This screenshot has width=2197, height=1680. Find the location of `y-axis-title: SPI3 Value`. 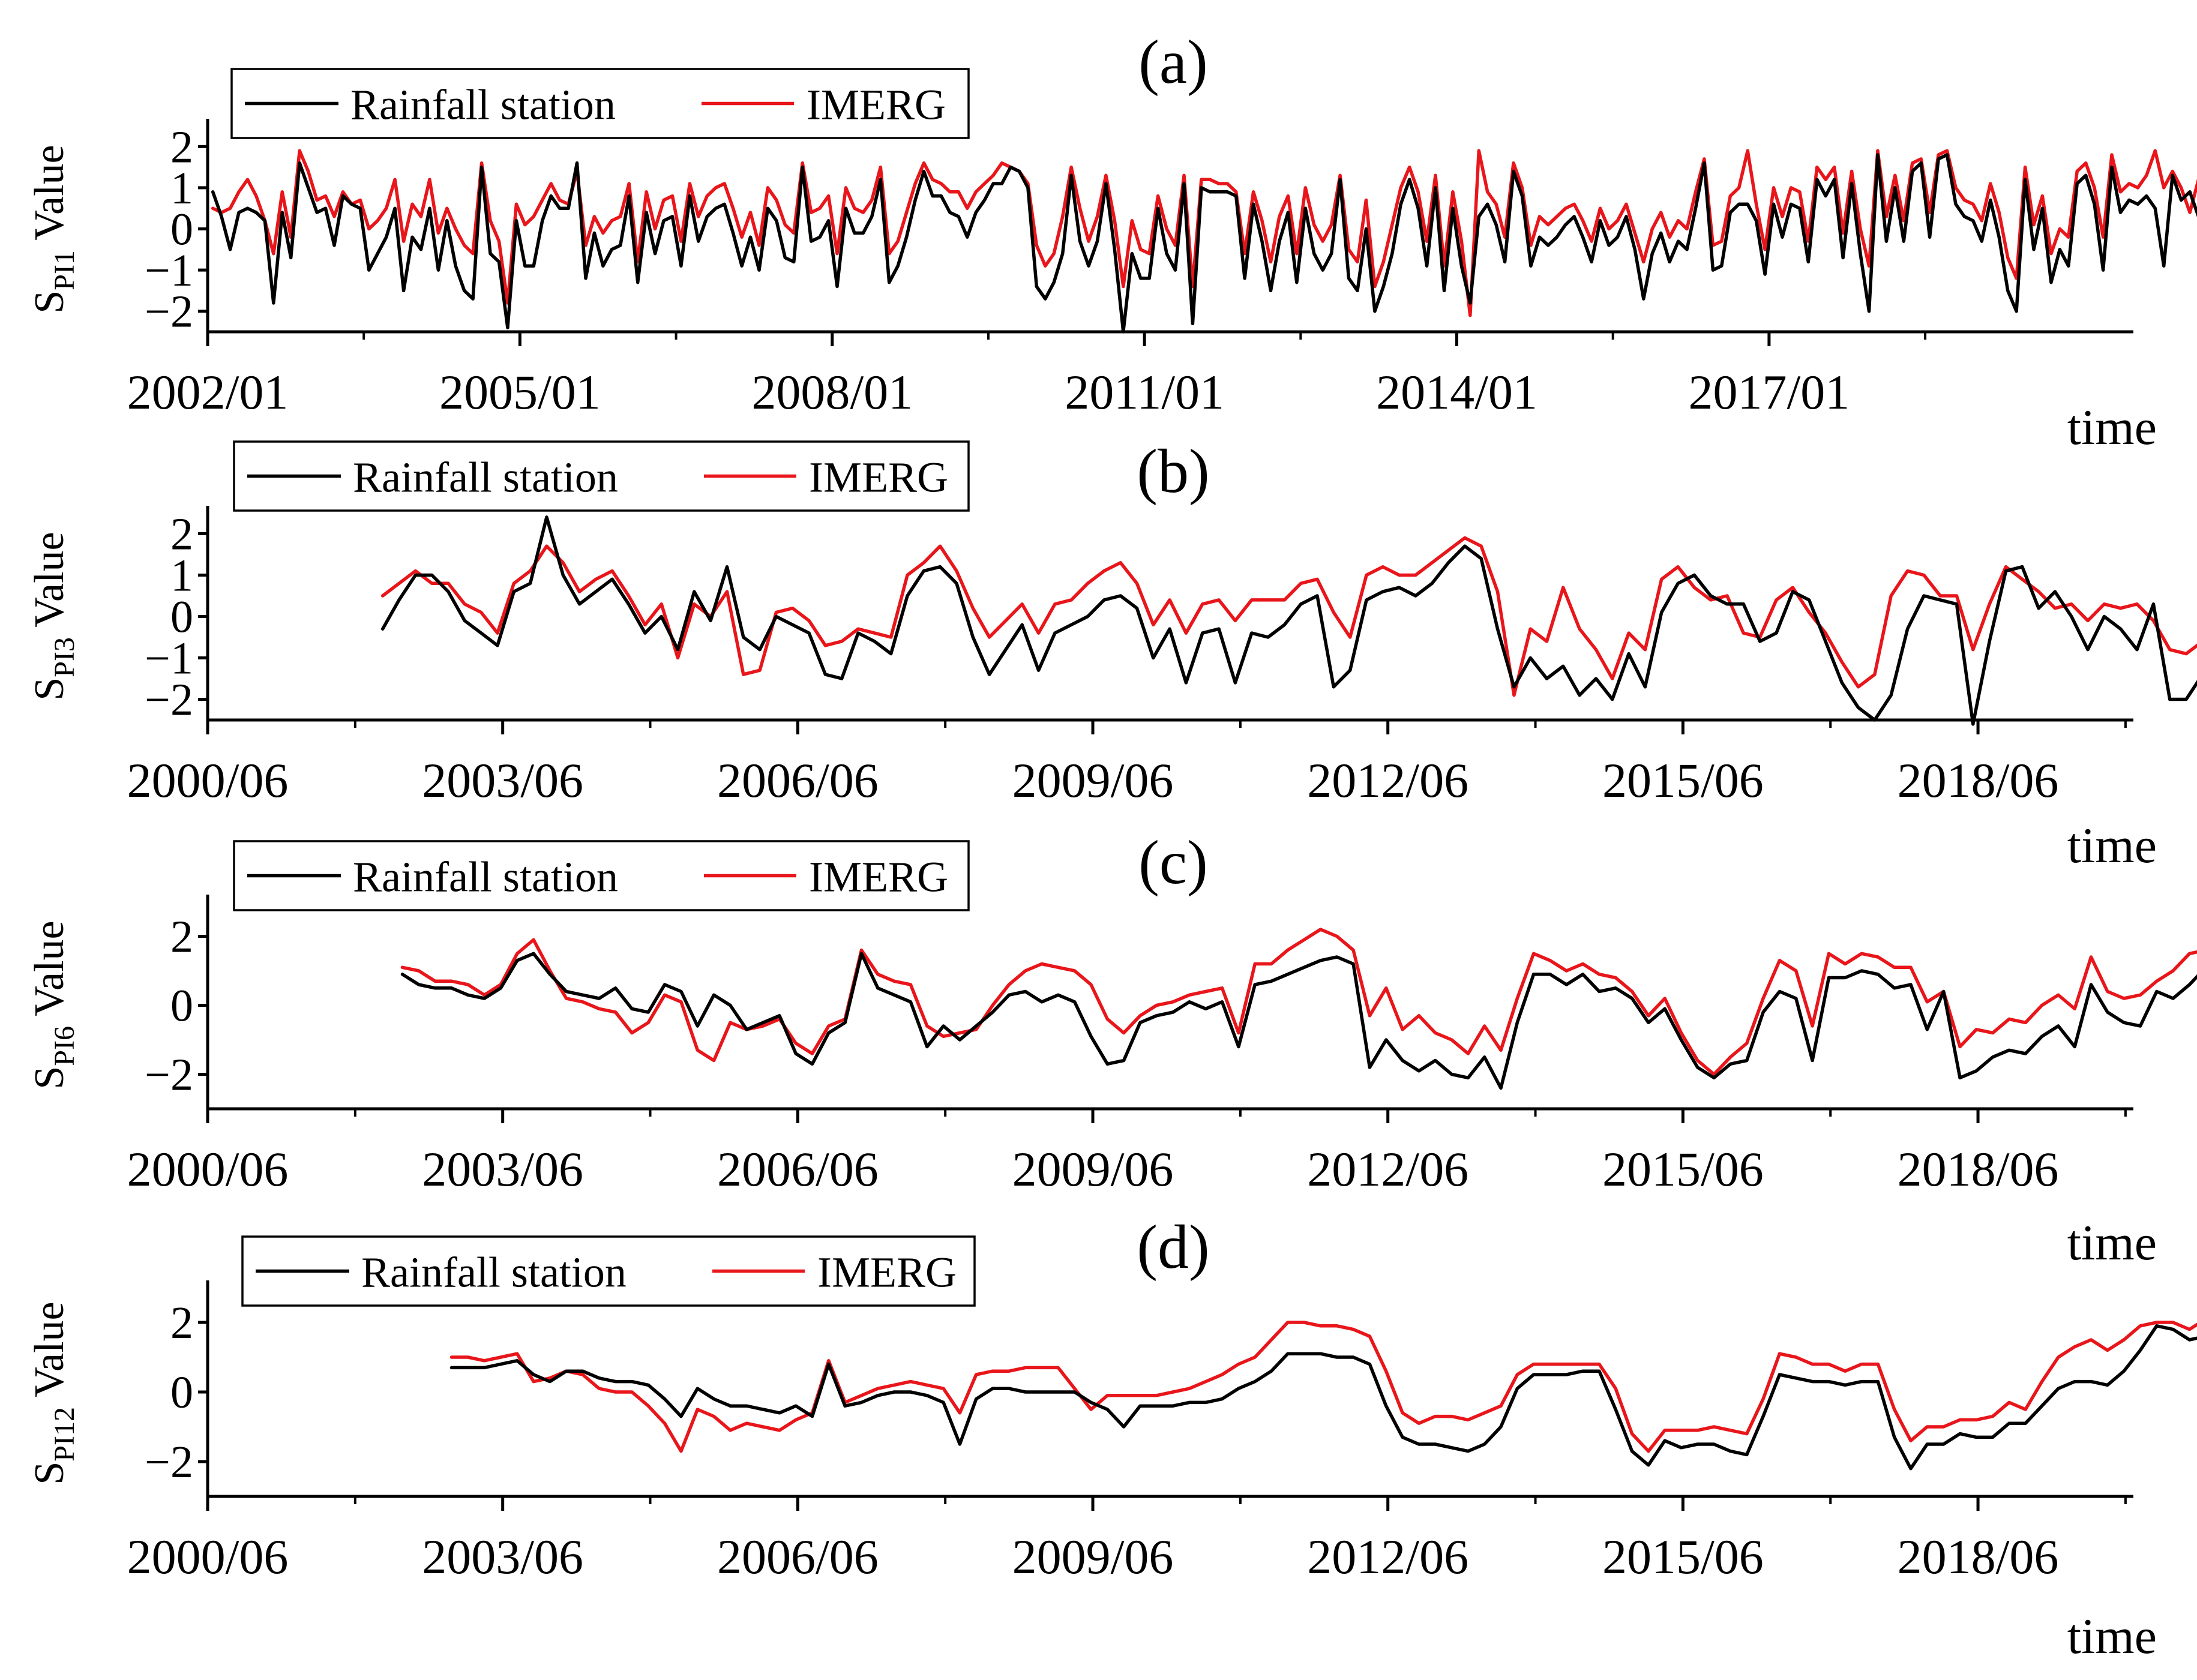

y-axis-title: SPI3 Value is located at coordinates (53, 616).